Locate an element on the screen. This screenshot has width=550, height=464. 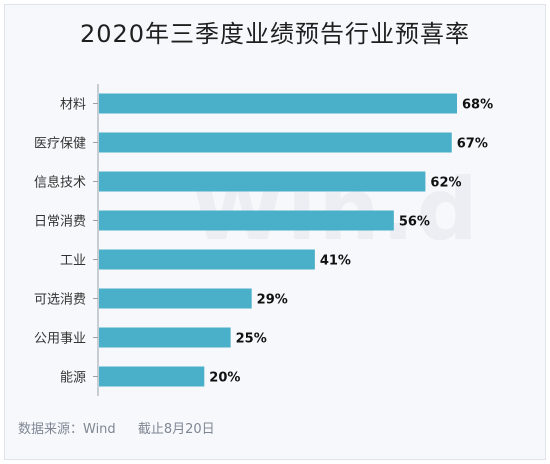
category-label: 工业 is located at coordinates (73, 261).